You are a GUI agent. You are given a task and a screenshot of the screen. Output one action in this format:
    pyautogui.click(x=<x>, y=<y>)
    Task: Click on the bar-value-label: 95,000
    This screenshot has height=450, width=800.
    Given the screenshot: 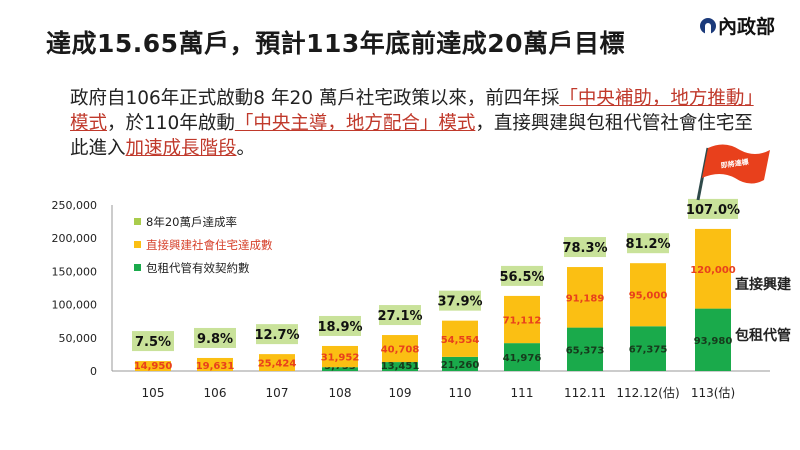 What is the action you would take?
    pyautogui.click(x=648, y=296)
    